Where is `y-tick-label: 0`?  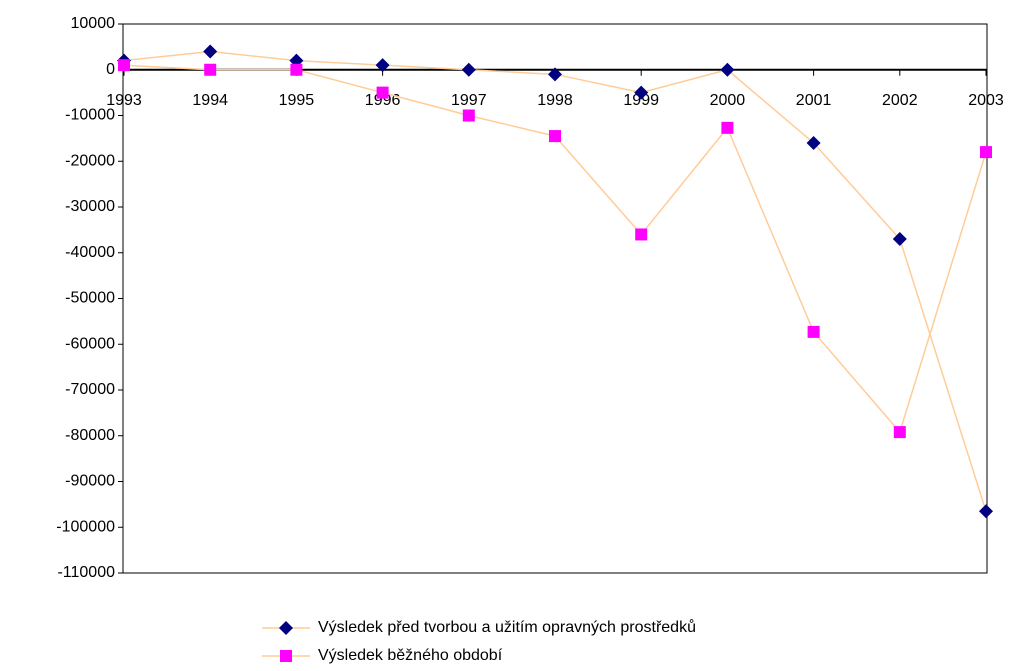
y-tick-label: 0 is located at coordinates (110, 69).